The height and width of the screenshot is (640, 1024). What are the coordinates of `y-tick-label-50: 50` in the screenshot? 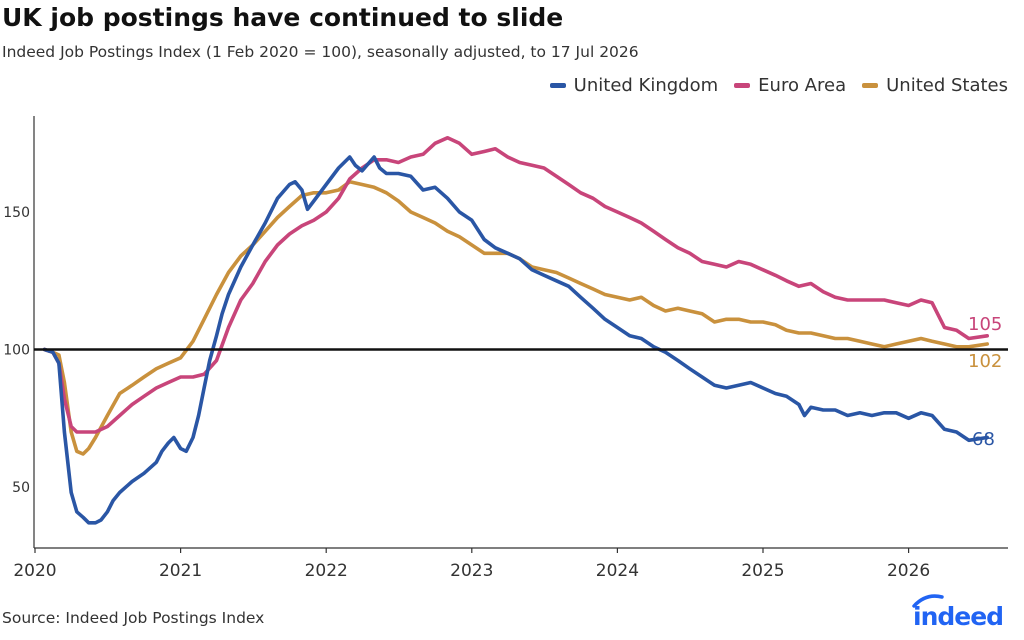 It's located at (21, 488).